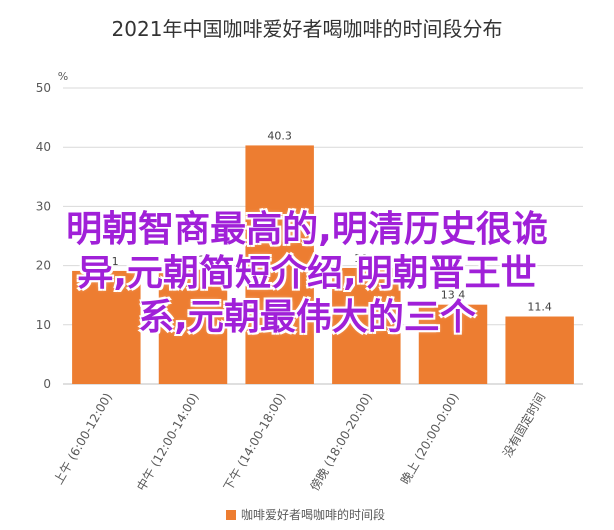  I want to click on legend-label: 咖啡爱好者喝咖啡的时间段, so click(313, 514).